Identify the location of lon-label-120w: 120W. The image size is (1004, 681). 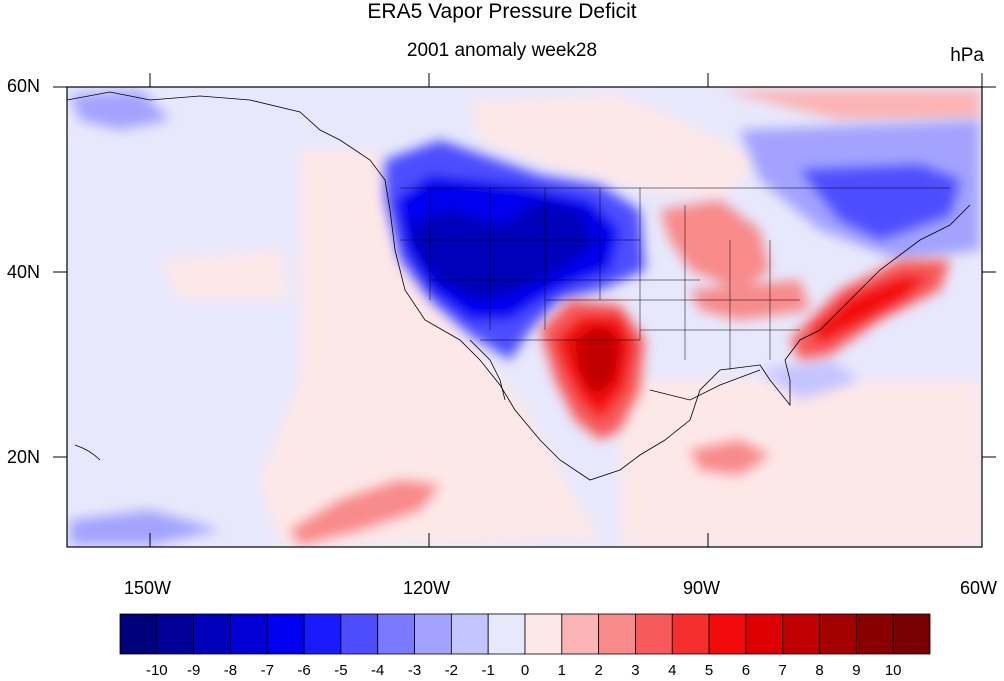
(427, 588).